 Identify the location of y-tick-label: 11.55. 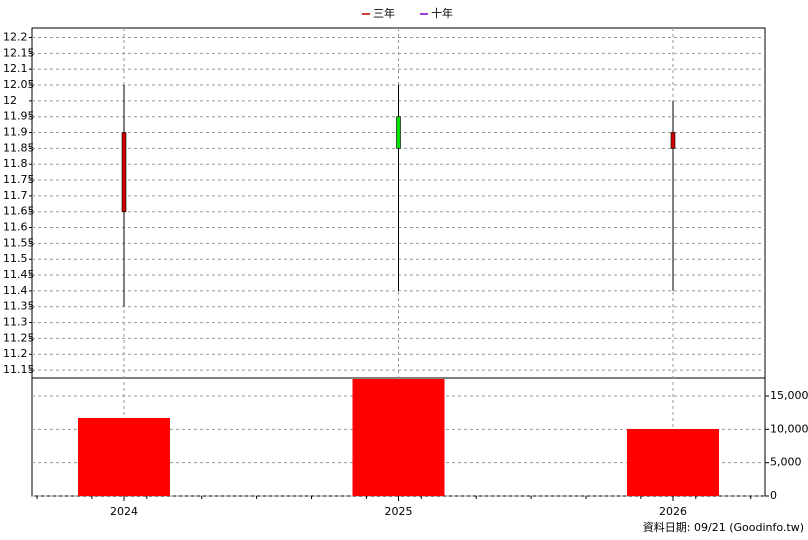
(19, 242).